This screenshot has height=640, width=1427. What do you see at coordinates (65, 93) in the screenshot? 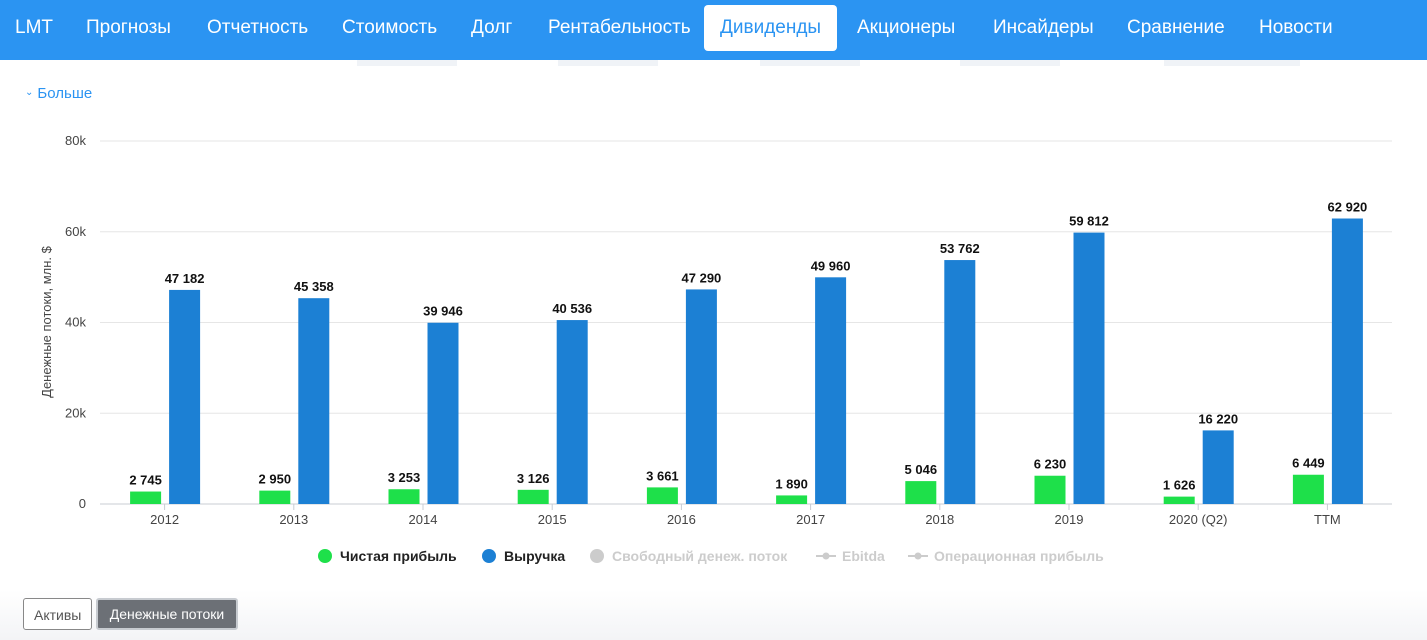
I see `more-link-label: Больше` at bounding box center [65, 93].